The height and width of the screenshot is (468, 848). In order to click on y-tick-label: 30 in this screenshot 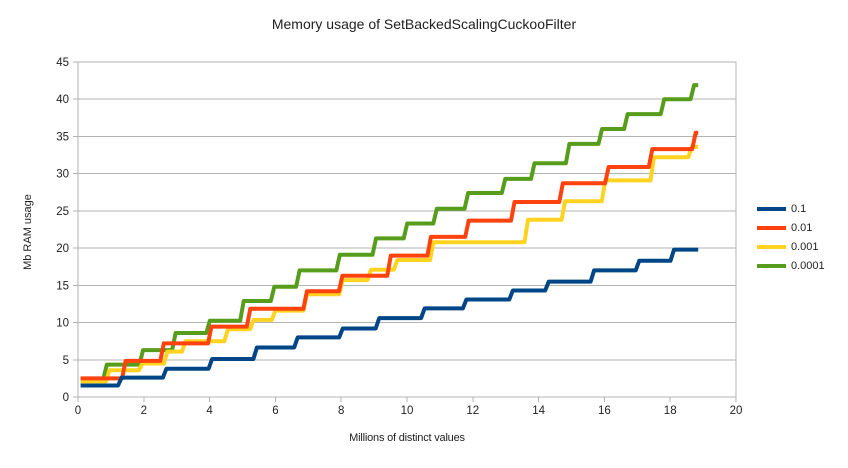, I will do `click(62, 175)`.